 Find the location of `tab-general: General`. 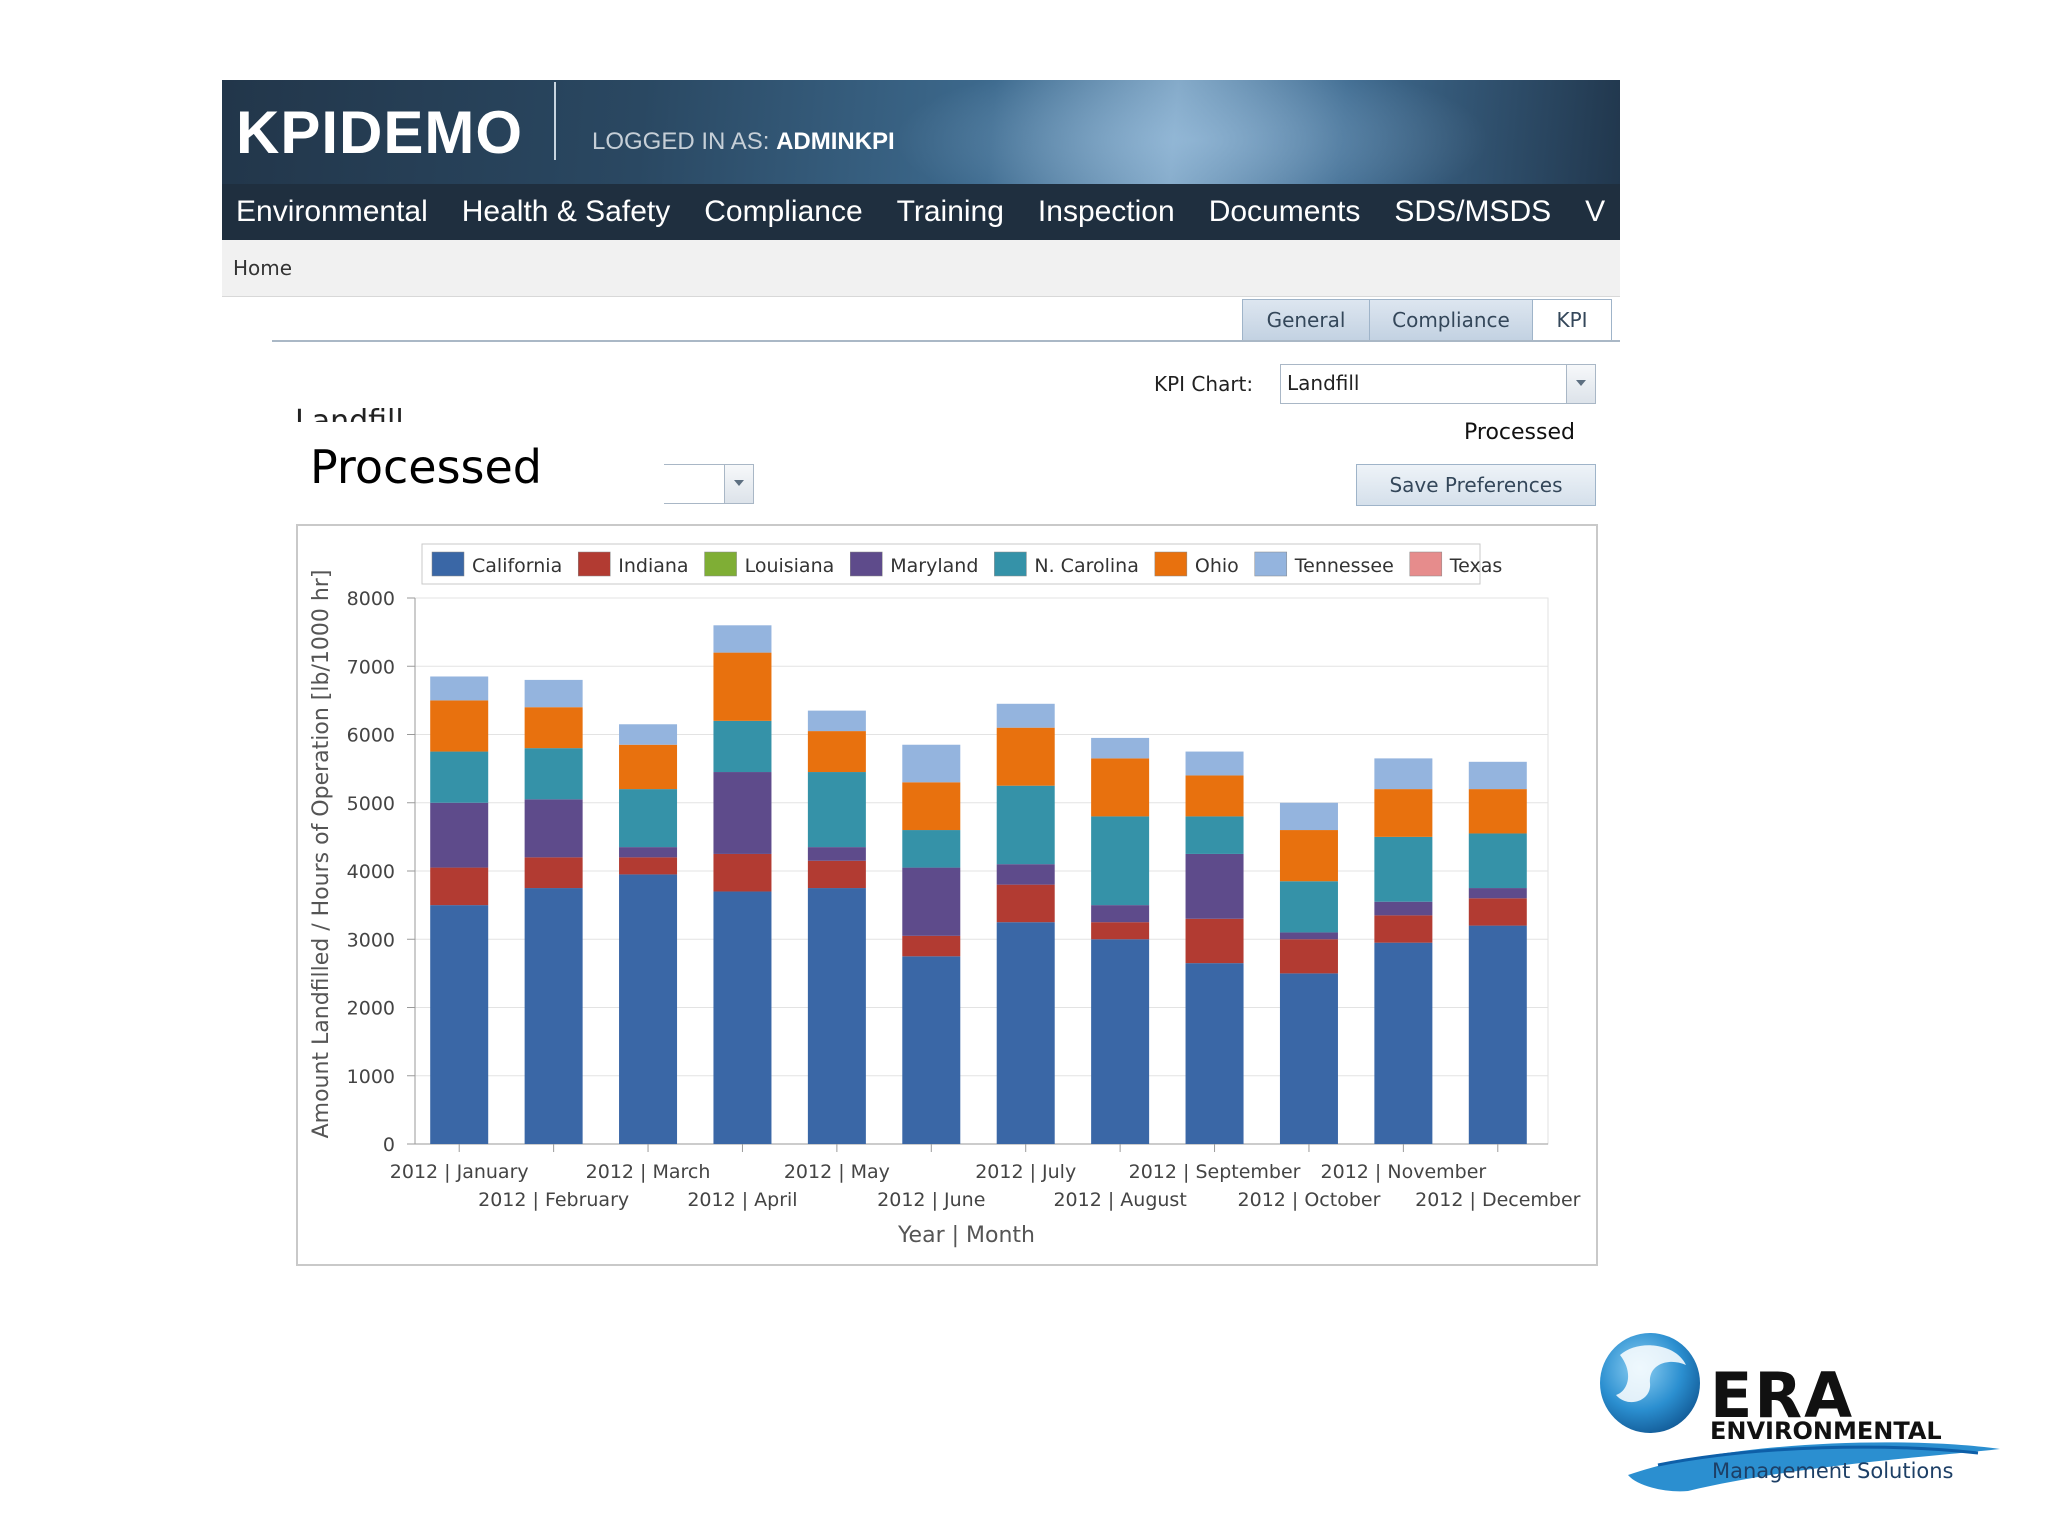

tab-general: General is located at coordinates (1306, 320).